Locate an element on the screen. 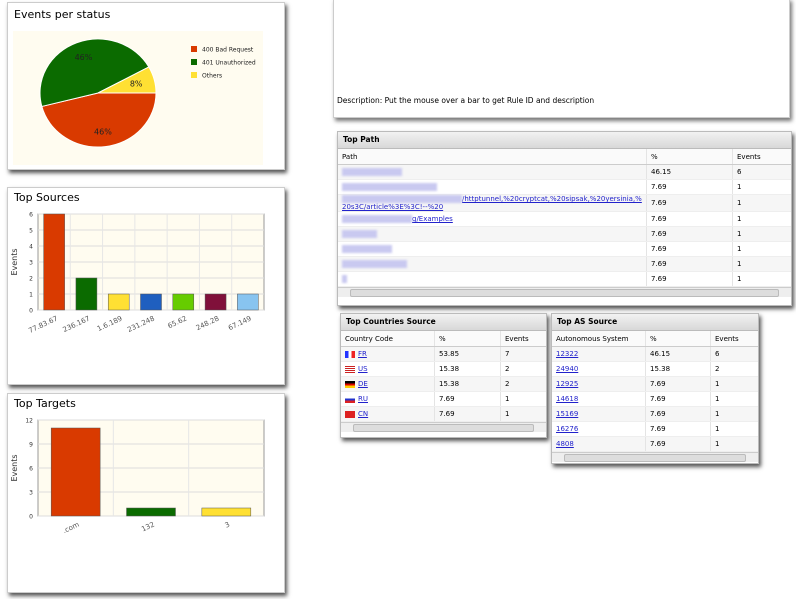 Image resolution: width=796 pixels, height=599 pixels. table-row: RU 7.69 1 is located at coordinates (443, 399).